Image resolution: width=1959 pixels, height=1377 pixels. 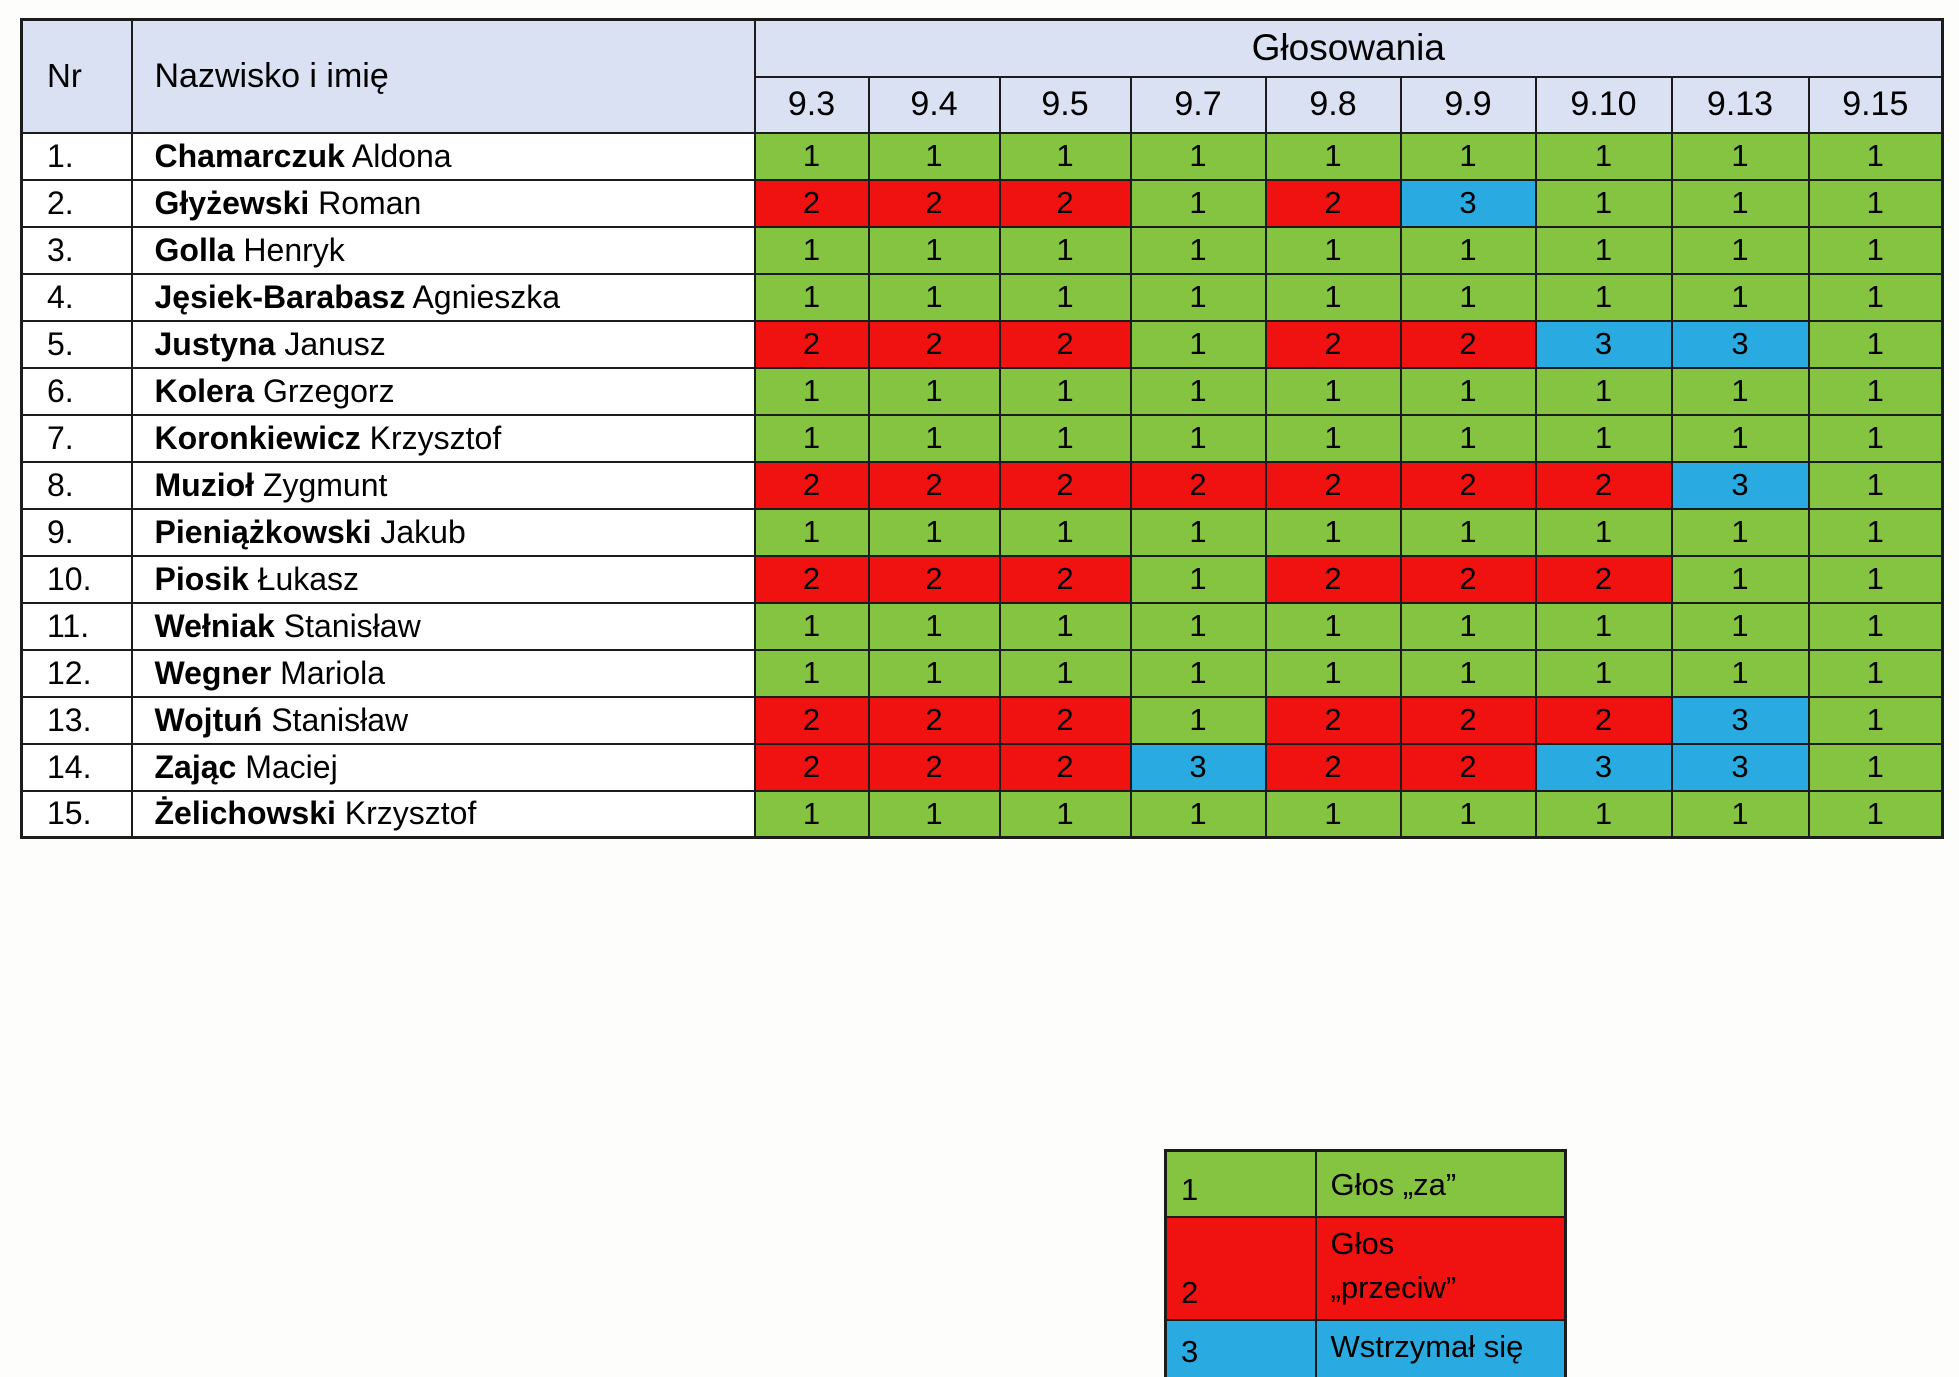 I want to click on given-name: Maciej, so click(x=287, y=766).